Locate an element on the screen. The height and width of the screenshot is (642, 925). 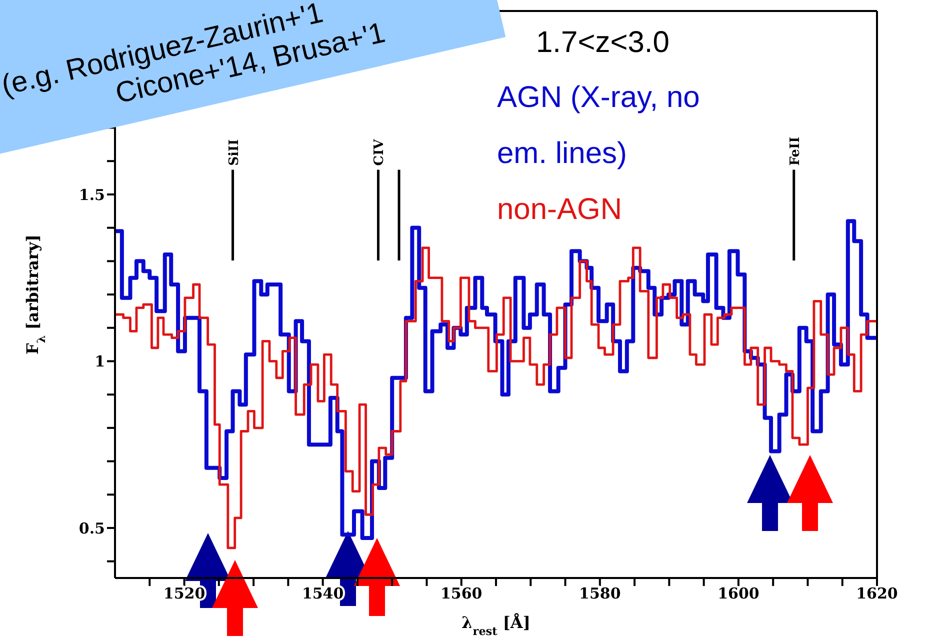
annotation: 1.7<z<3.0 is located at coordinates (603, 43).